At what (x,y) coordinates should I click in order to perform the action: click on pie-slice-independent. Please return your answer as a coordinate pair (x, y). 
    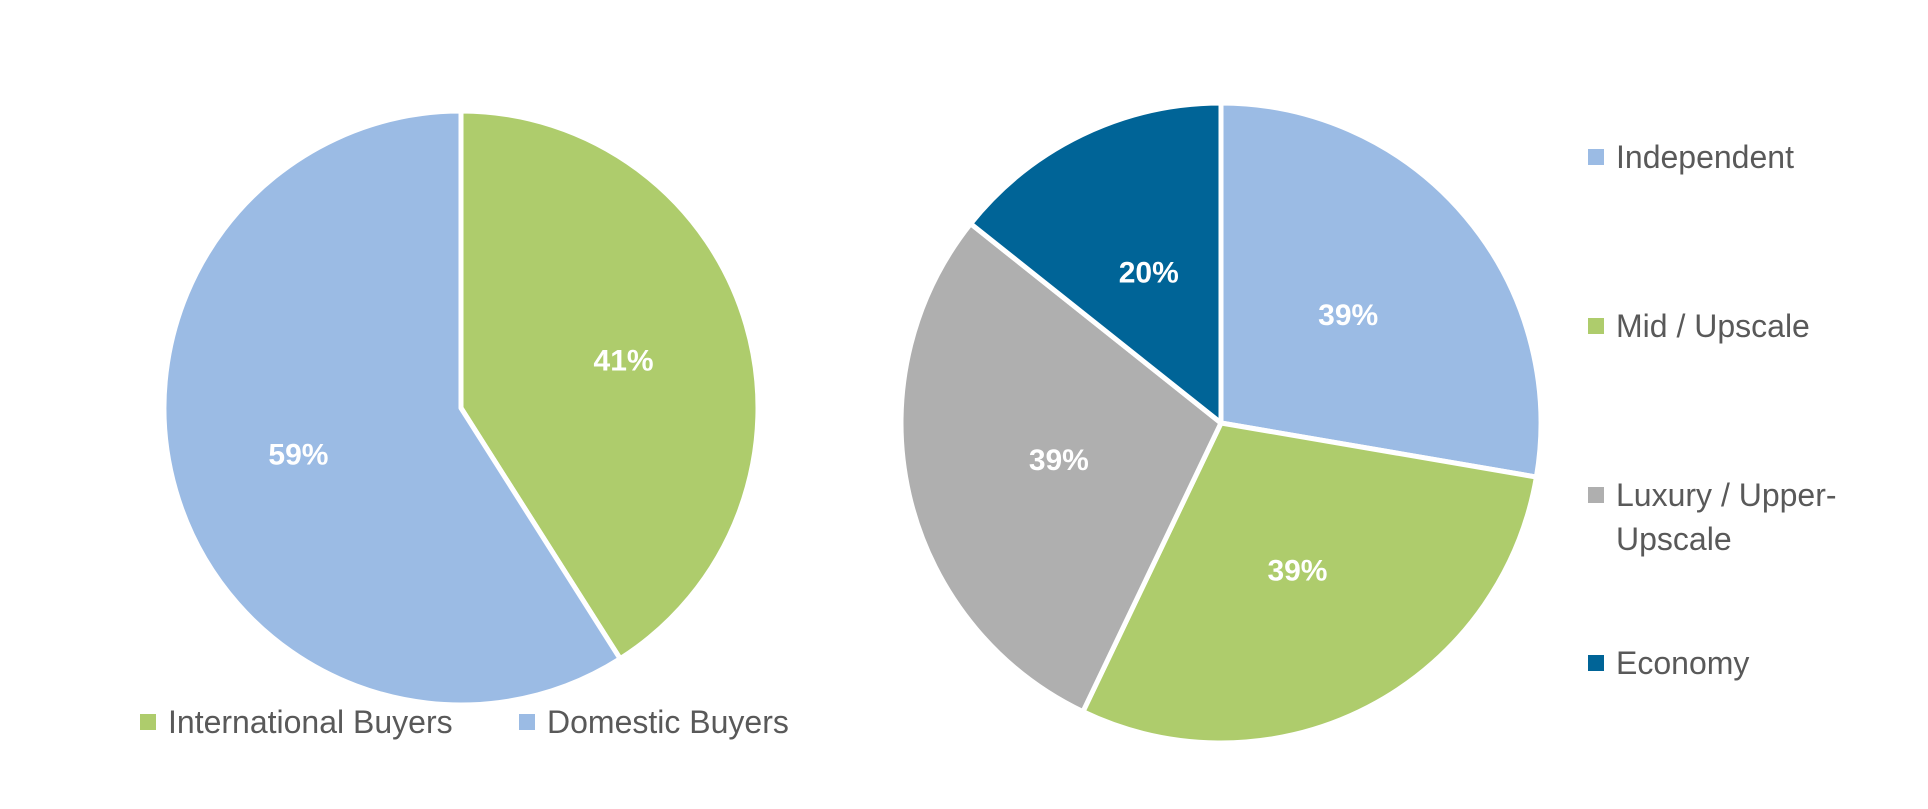
    Looking at the image, I should click on (1381, 290).